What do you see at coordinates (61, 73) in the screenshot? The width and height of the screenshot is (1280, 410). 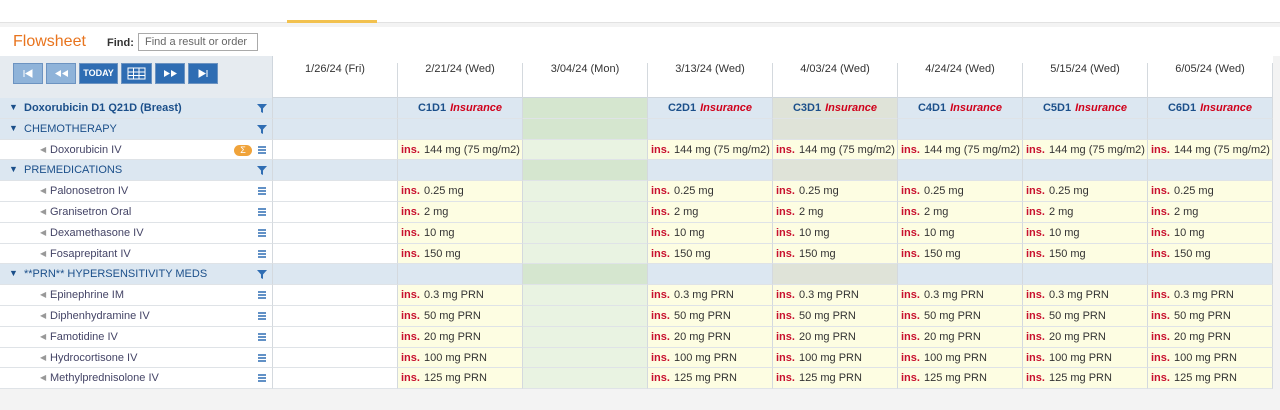 I see `previous-button` at bounding box center [61, 73].